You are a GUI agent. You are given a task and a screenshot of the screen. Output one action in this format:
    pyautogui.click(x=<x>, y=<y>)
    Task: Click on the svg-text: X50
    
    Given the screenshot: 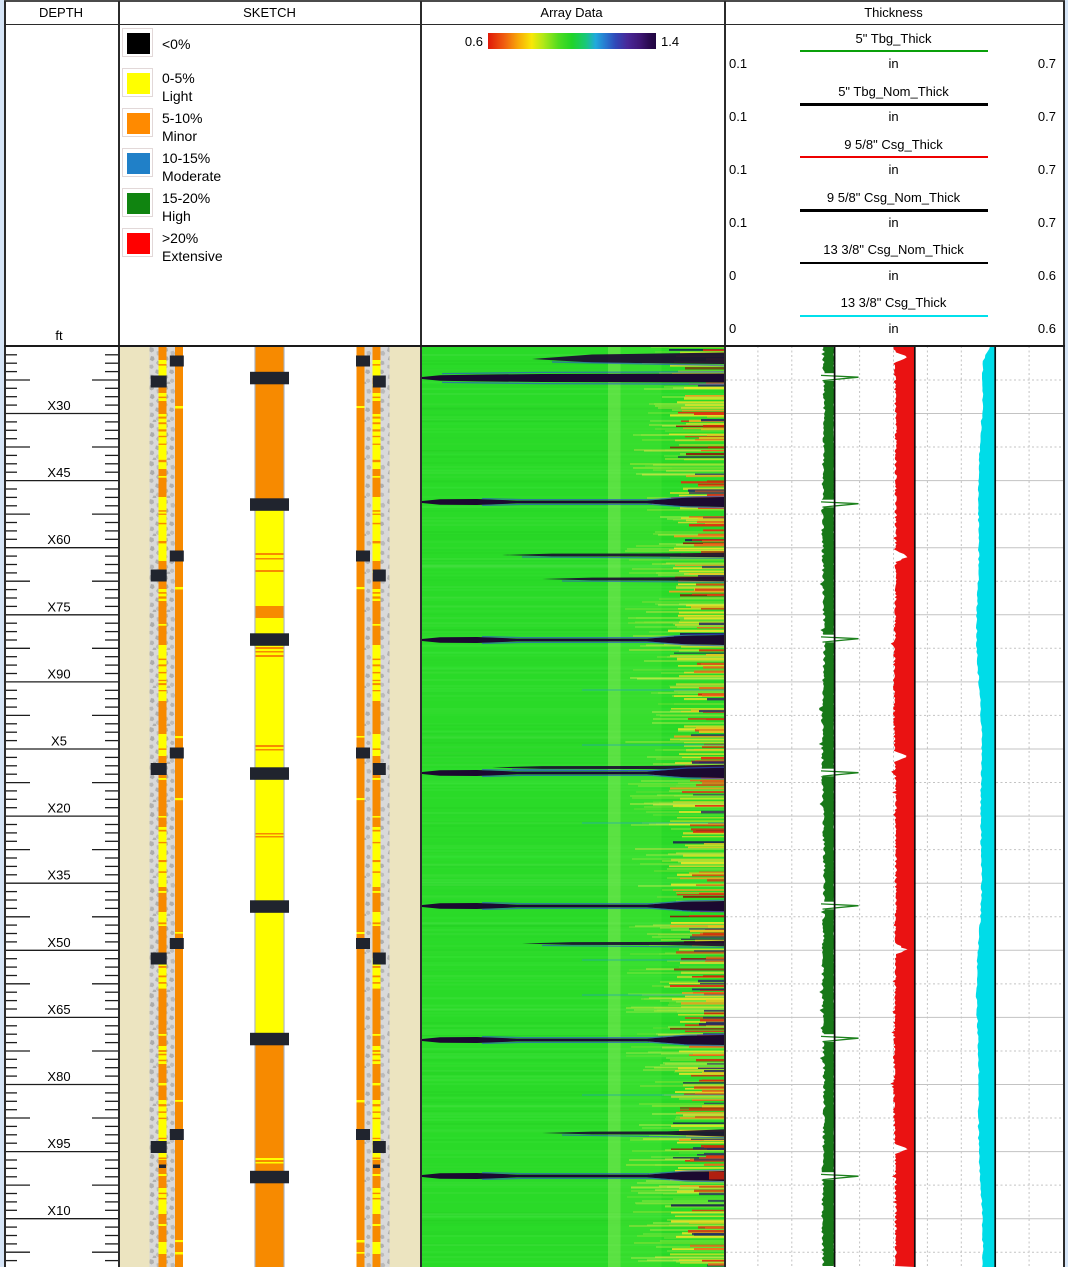 What is the action you would take?
    pyautogui.click(x=58, y=942)
    